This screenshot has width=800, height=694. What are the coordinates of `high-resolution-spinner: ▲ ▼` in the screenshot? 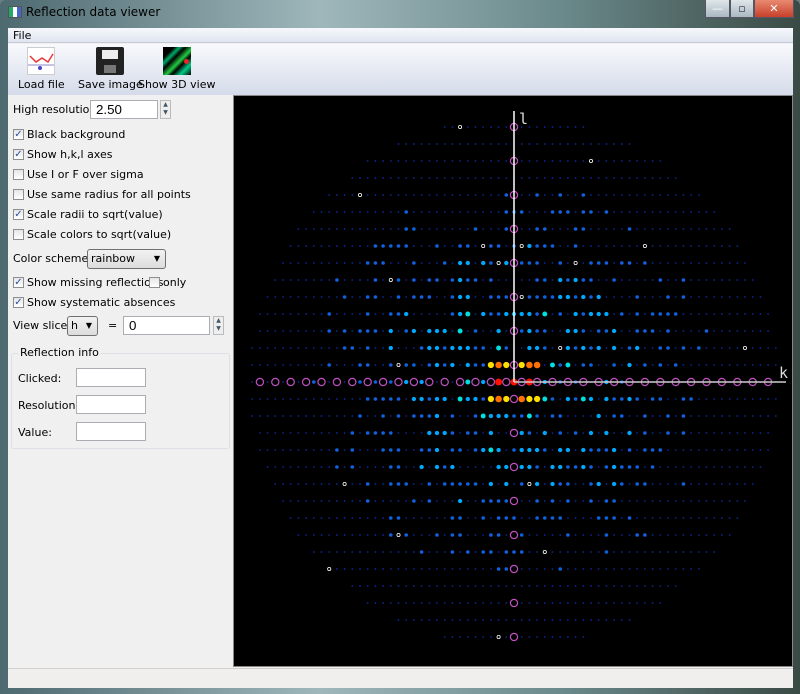 It's located at (165, 109).